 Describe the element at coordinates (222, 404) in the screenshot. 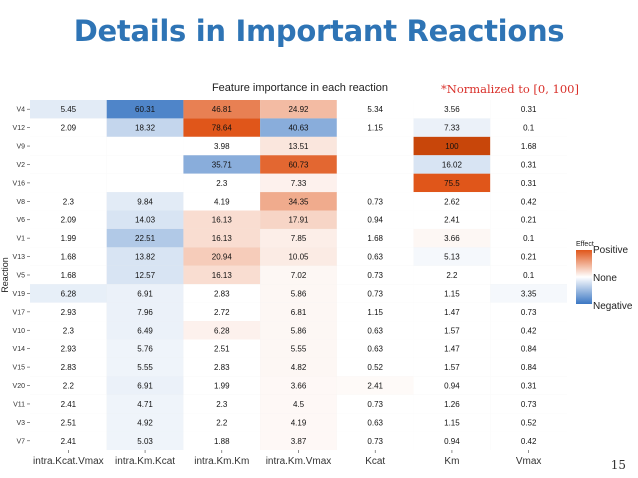

I see `heatmap-cell-value: 2.3` at that location.